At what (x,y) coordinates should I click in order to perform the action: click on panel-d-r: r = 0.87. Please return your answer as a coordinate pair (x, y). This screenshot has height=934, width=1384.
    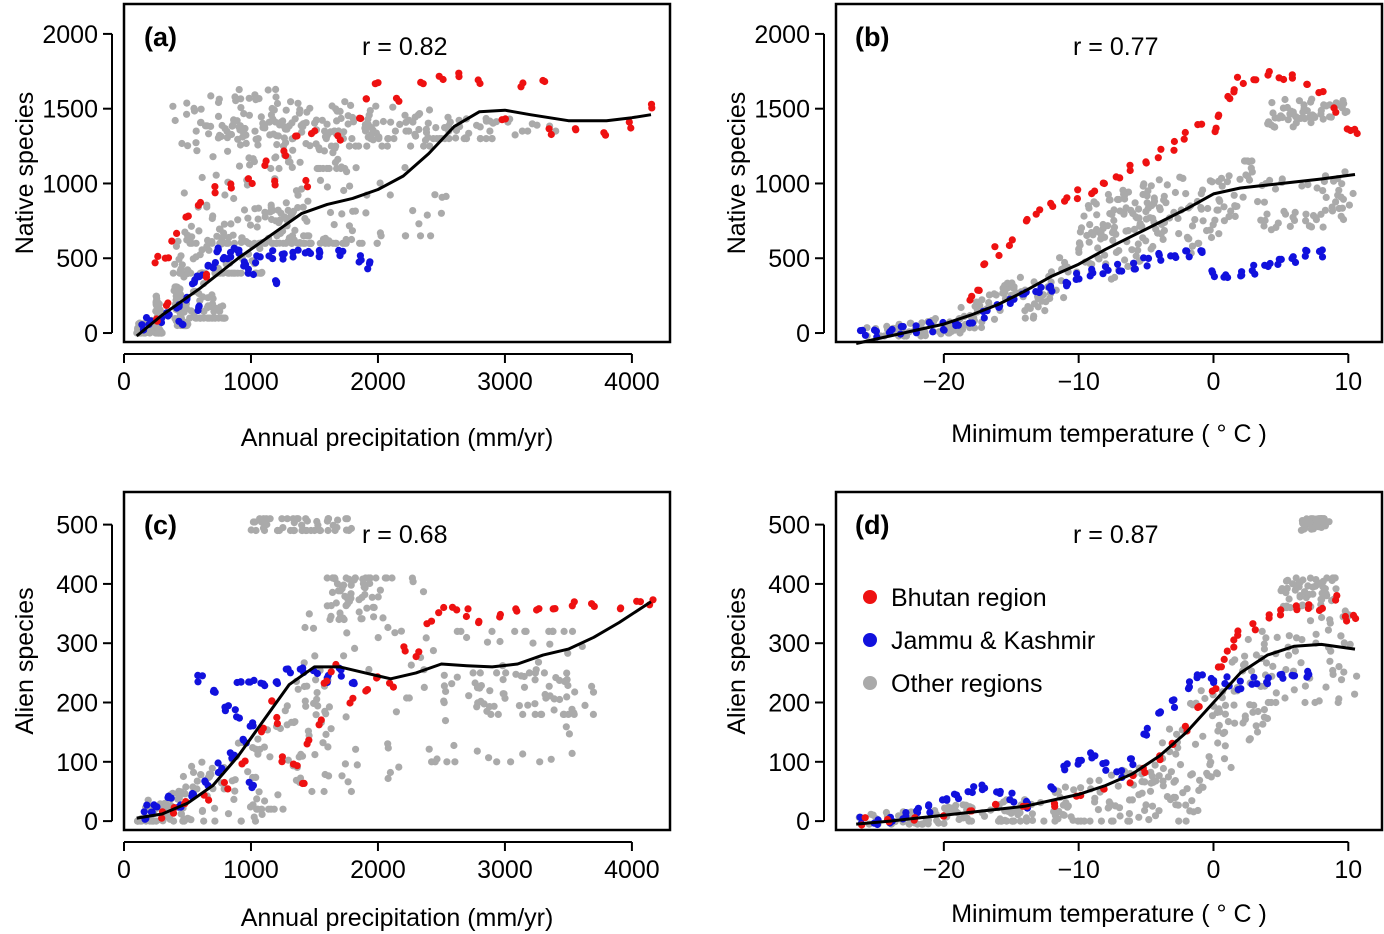
    Looking at the image, I should click on (1115, 535).